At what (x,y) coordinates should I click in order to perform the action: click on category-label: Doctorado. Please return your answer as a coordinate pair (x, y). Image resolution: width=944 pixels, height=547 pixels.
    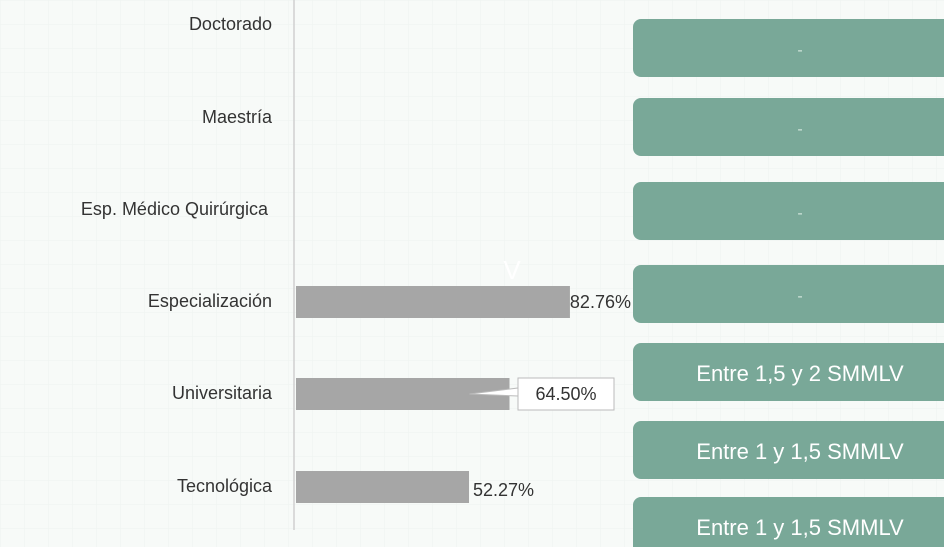
    Looking at the image, I should click on (230, 24).